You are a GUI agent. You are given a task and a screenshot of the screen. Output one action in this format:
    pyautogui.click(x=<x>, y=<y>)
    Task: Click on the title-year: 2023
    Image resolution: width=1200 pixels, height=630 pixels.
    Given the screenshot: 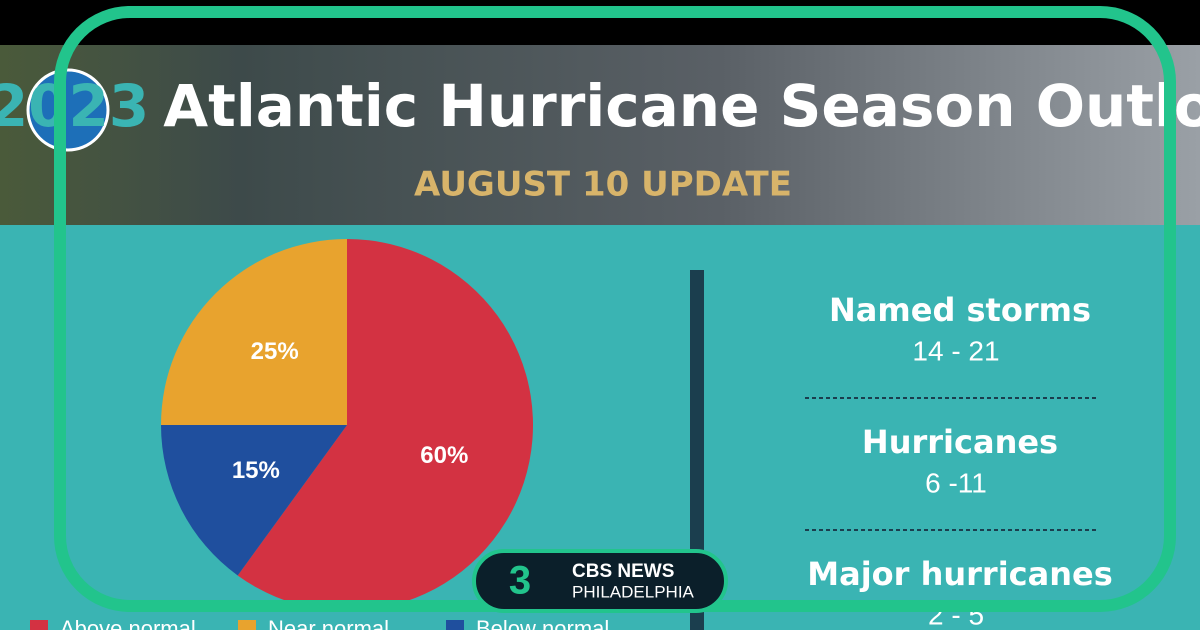 What is the action you would take?
    pyautogui.click(x=74, y=106)
    